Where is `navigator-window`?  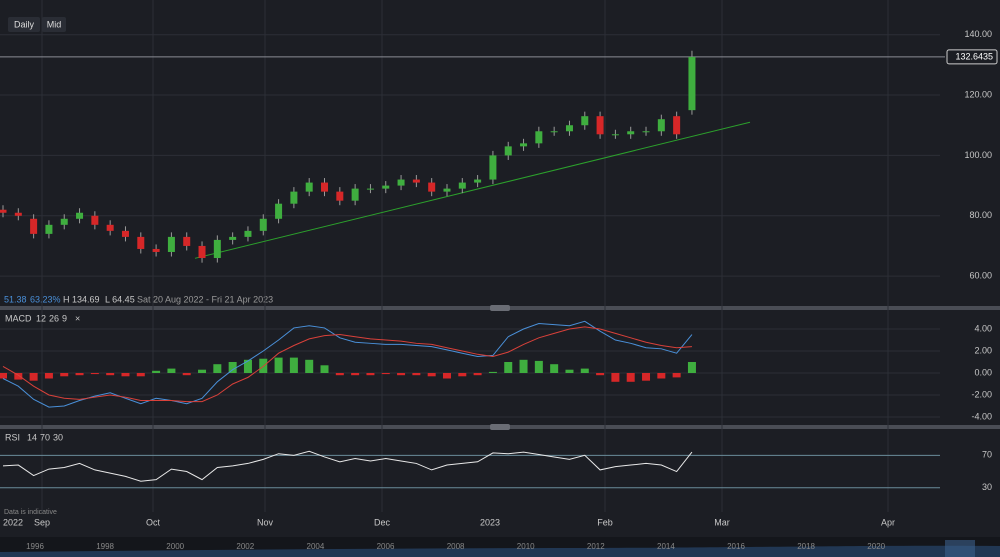
navigator-window is located at coordinates (960, 548).